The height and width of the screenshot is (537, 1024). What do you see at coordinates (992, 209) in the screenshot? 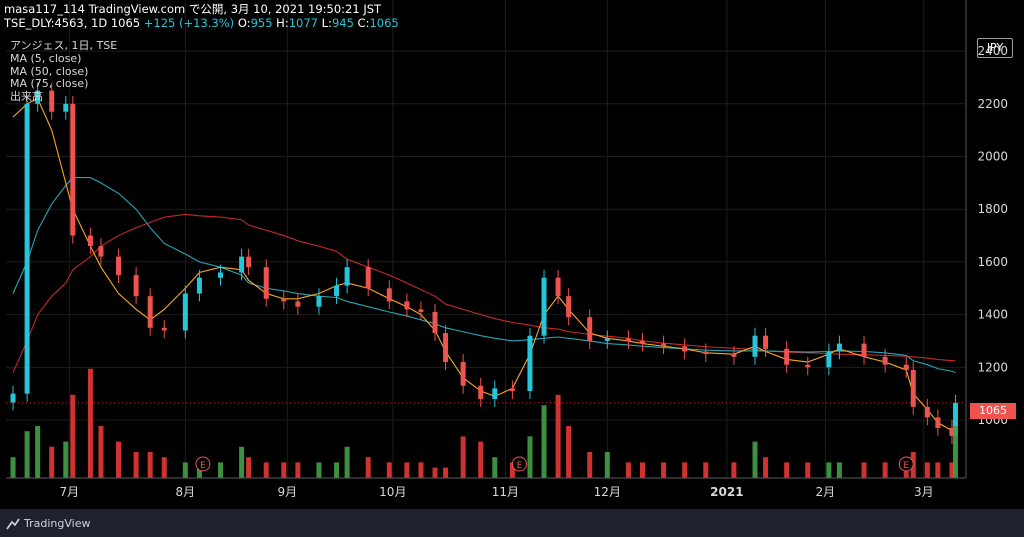
I see `y-tick-label: 1800` at bounding box center [992, 209].